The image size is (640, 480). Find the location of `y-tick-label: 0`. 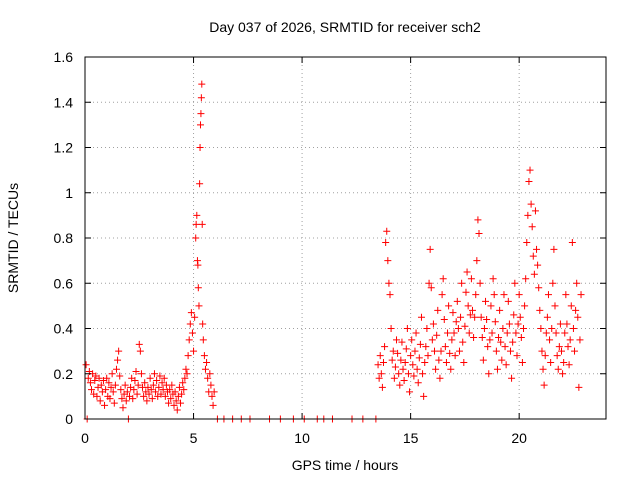

y-tick-label: 0 is located at coordinates (69, 419).